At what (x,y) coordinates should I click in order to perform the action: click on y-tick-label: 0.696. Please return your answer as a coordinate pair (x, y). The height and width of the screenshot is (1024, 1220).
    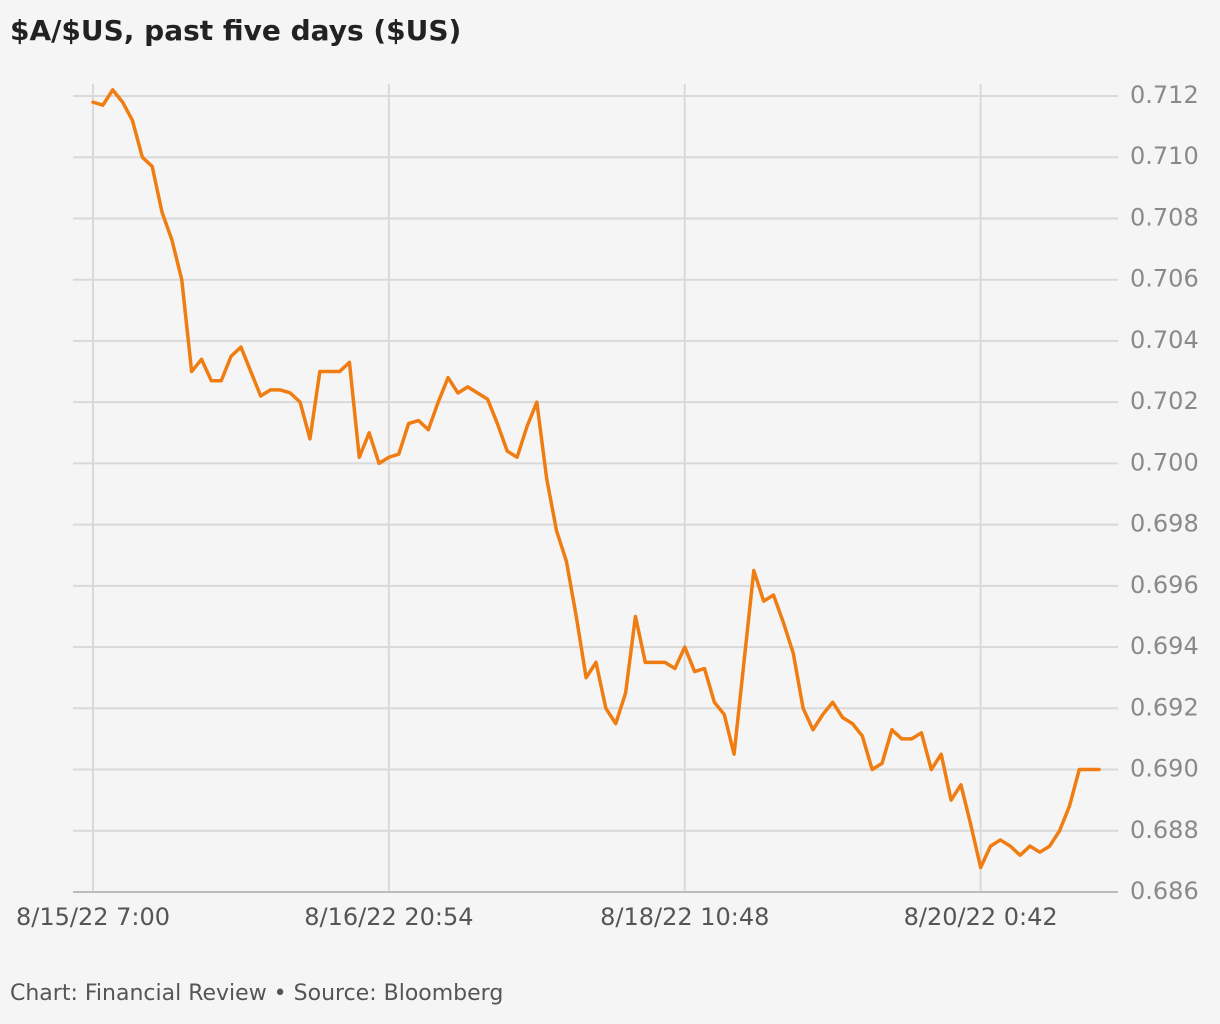
    Looking at the image, I should click on (1164, 585).